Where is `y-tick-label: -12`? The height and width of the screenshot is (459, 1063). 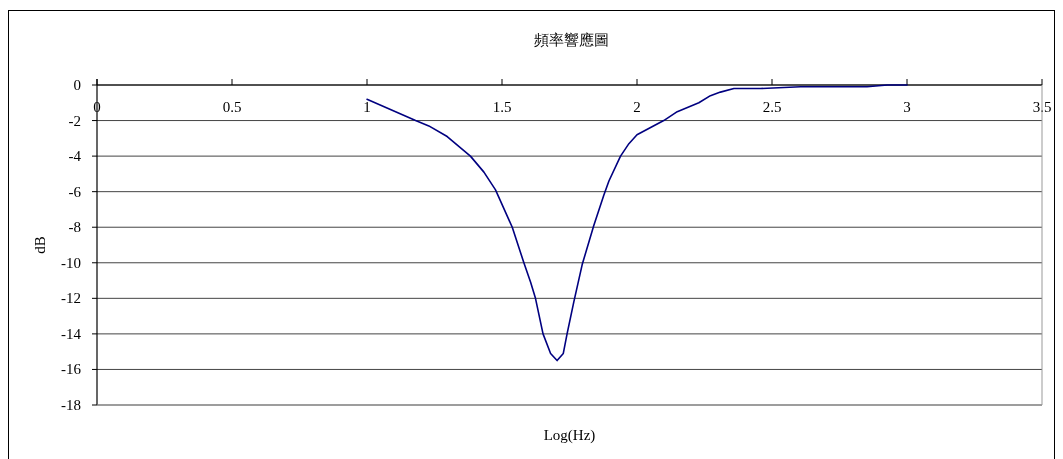 y-tick-label: -12 is located at coordinates (71, 298).